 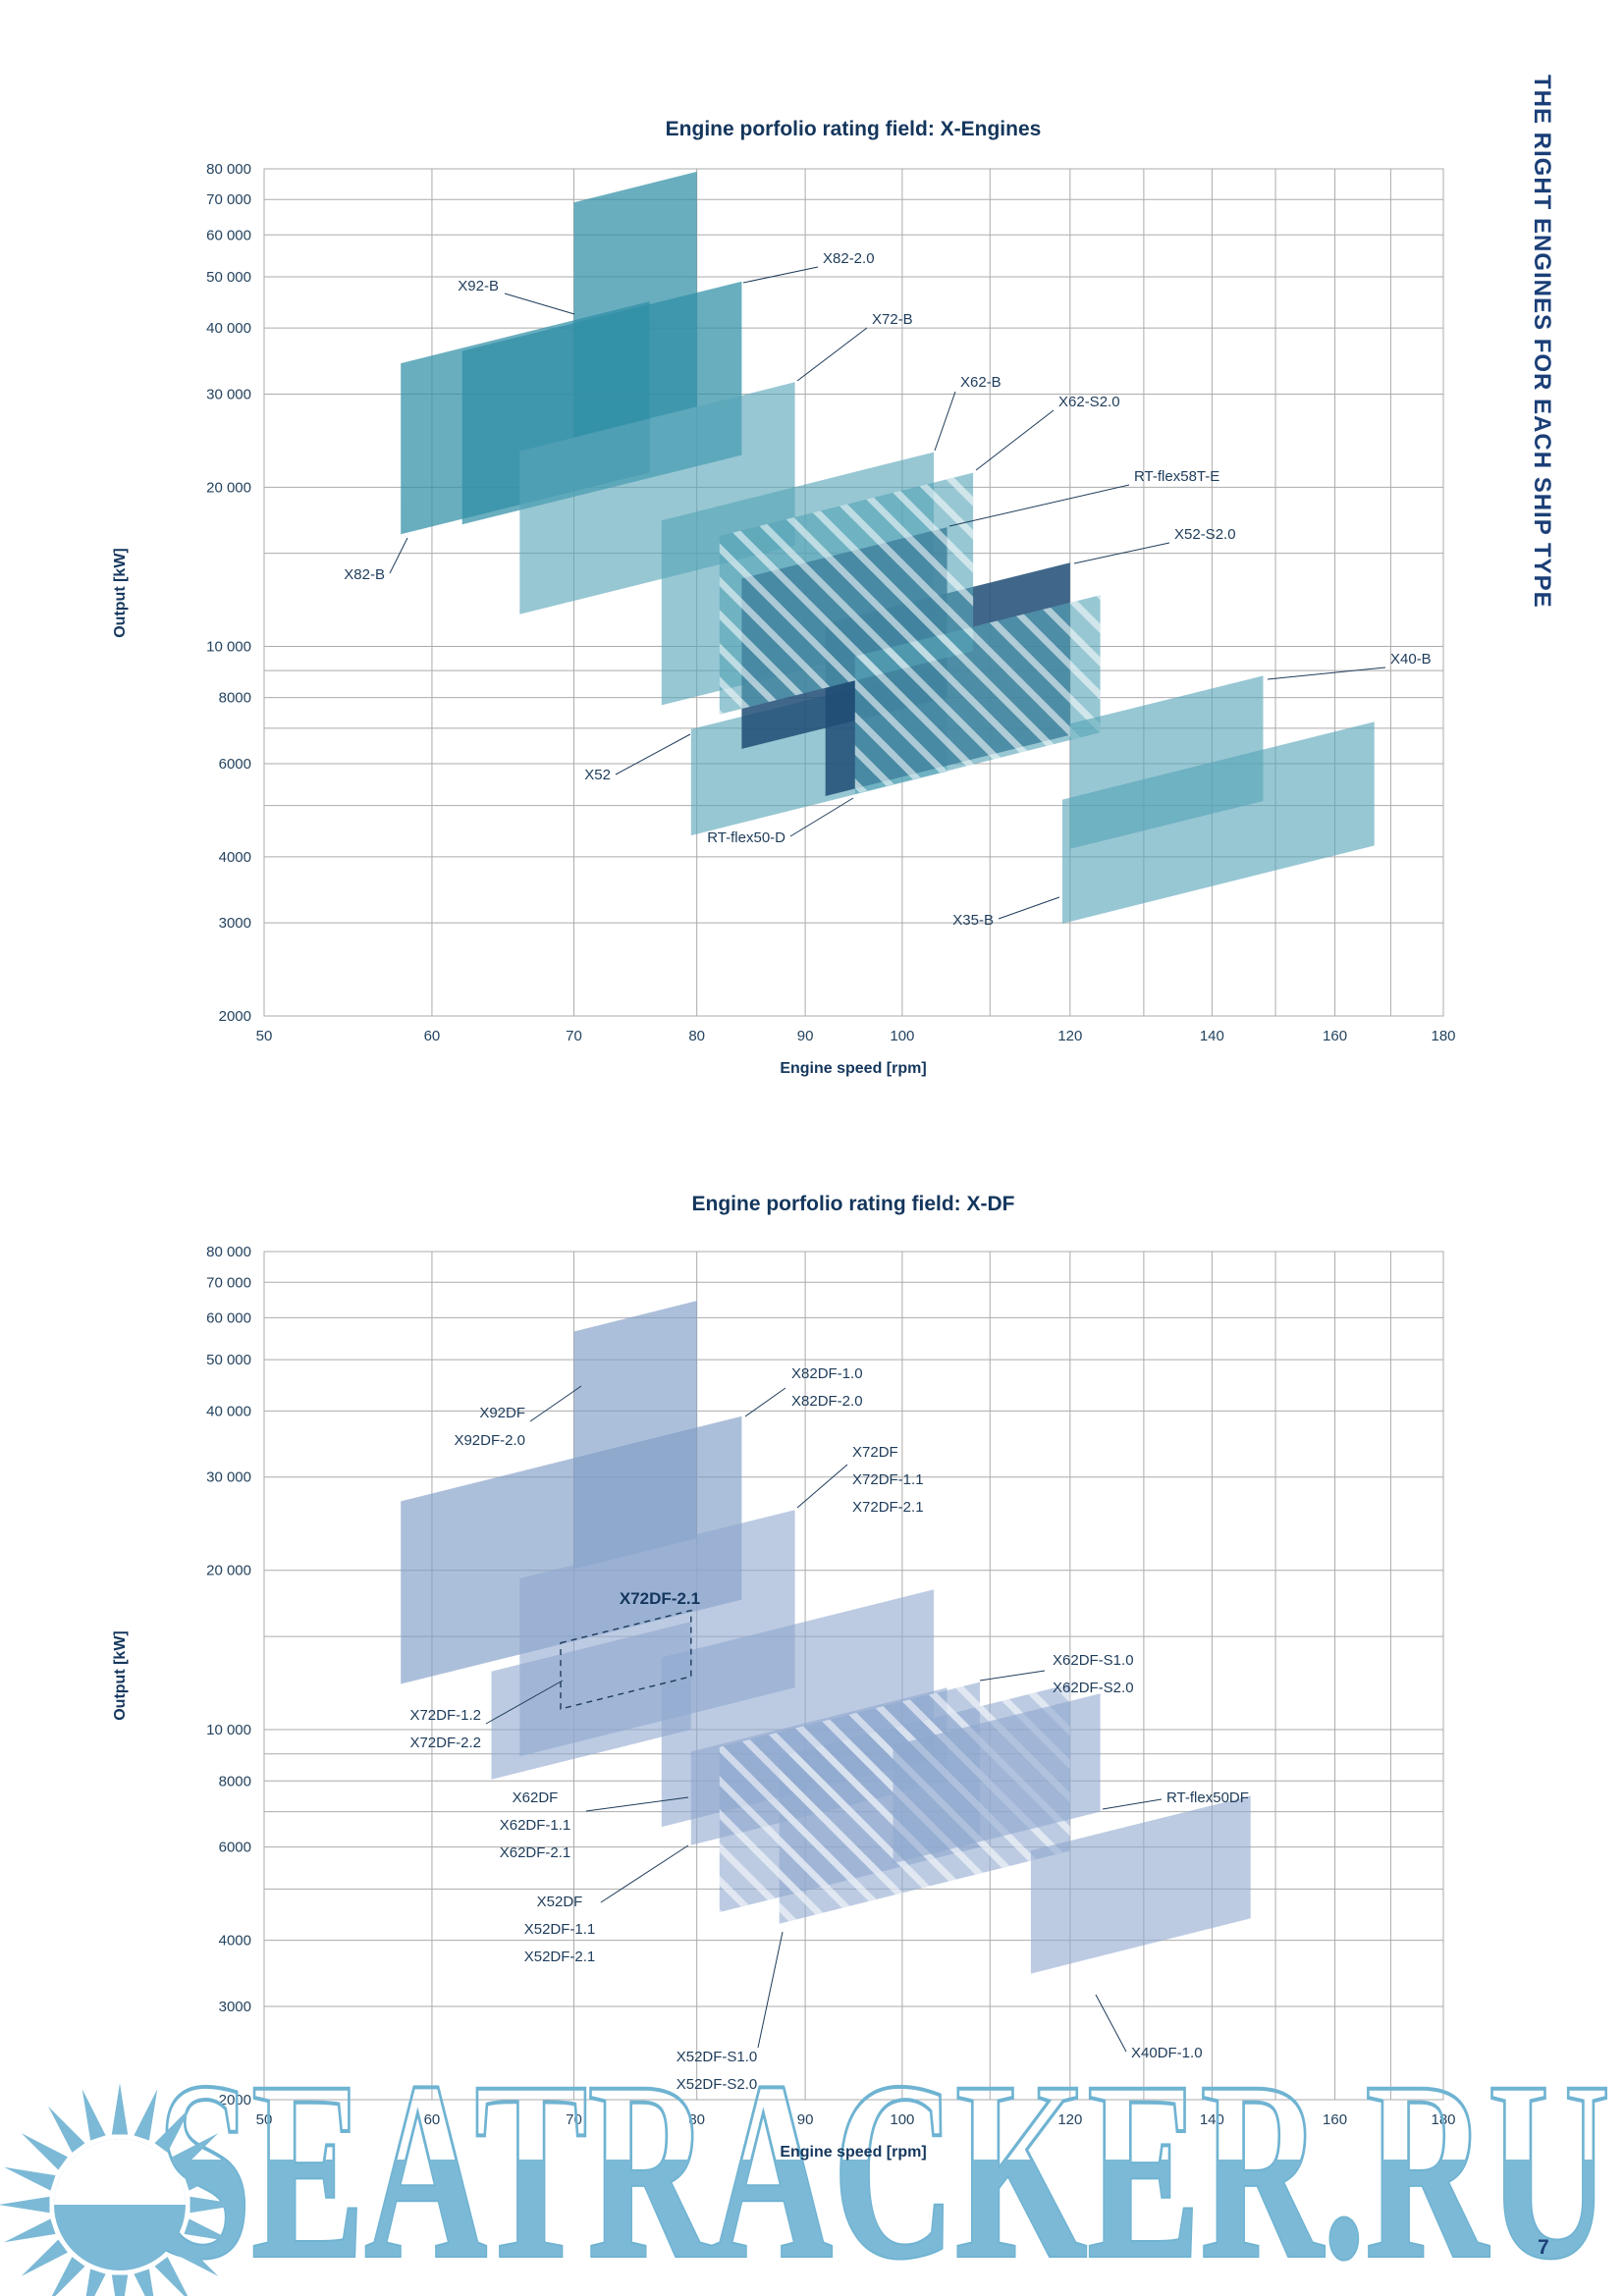 I want to click on engine-label: X62DF X62DF-1.1 X62DF-2.1, so click(x=535, y=1825).